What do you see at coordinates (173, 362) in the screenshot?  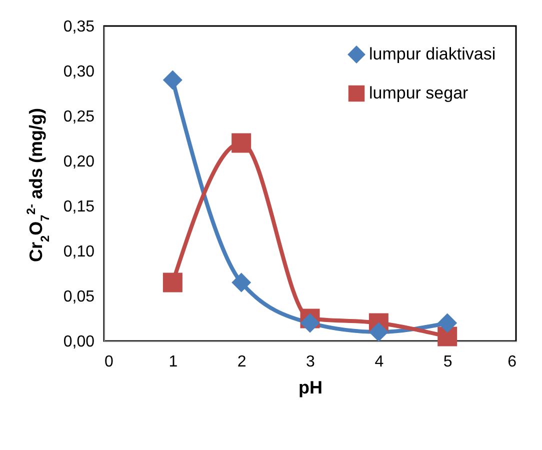 I see `x-tick-label: 1` at bounding box center [173, 362].